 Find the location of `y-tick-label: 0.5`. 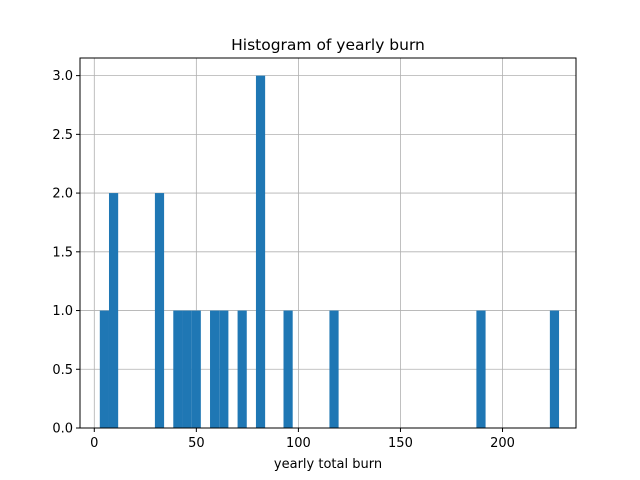

y-tick-label: 0.5 is located at coordinates (62, 370).